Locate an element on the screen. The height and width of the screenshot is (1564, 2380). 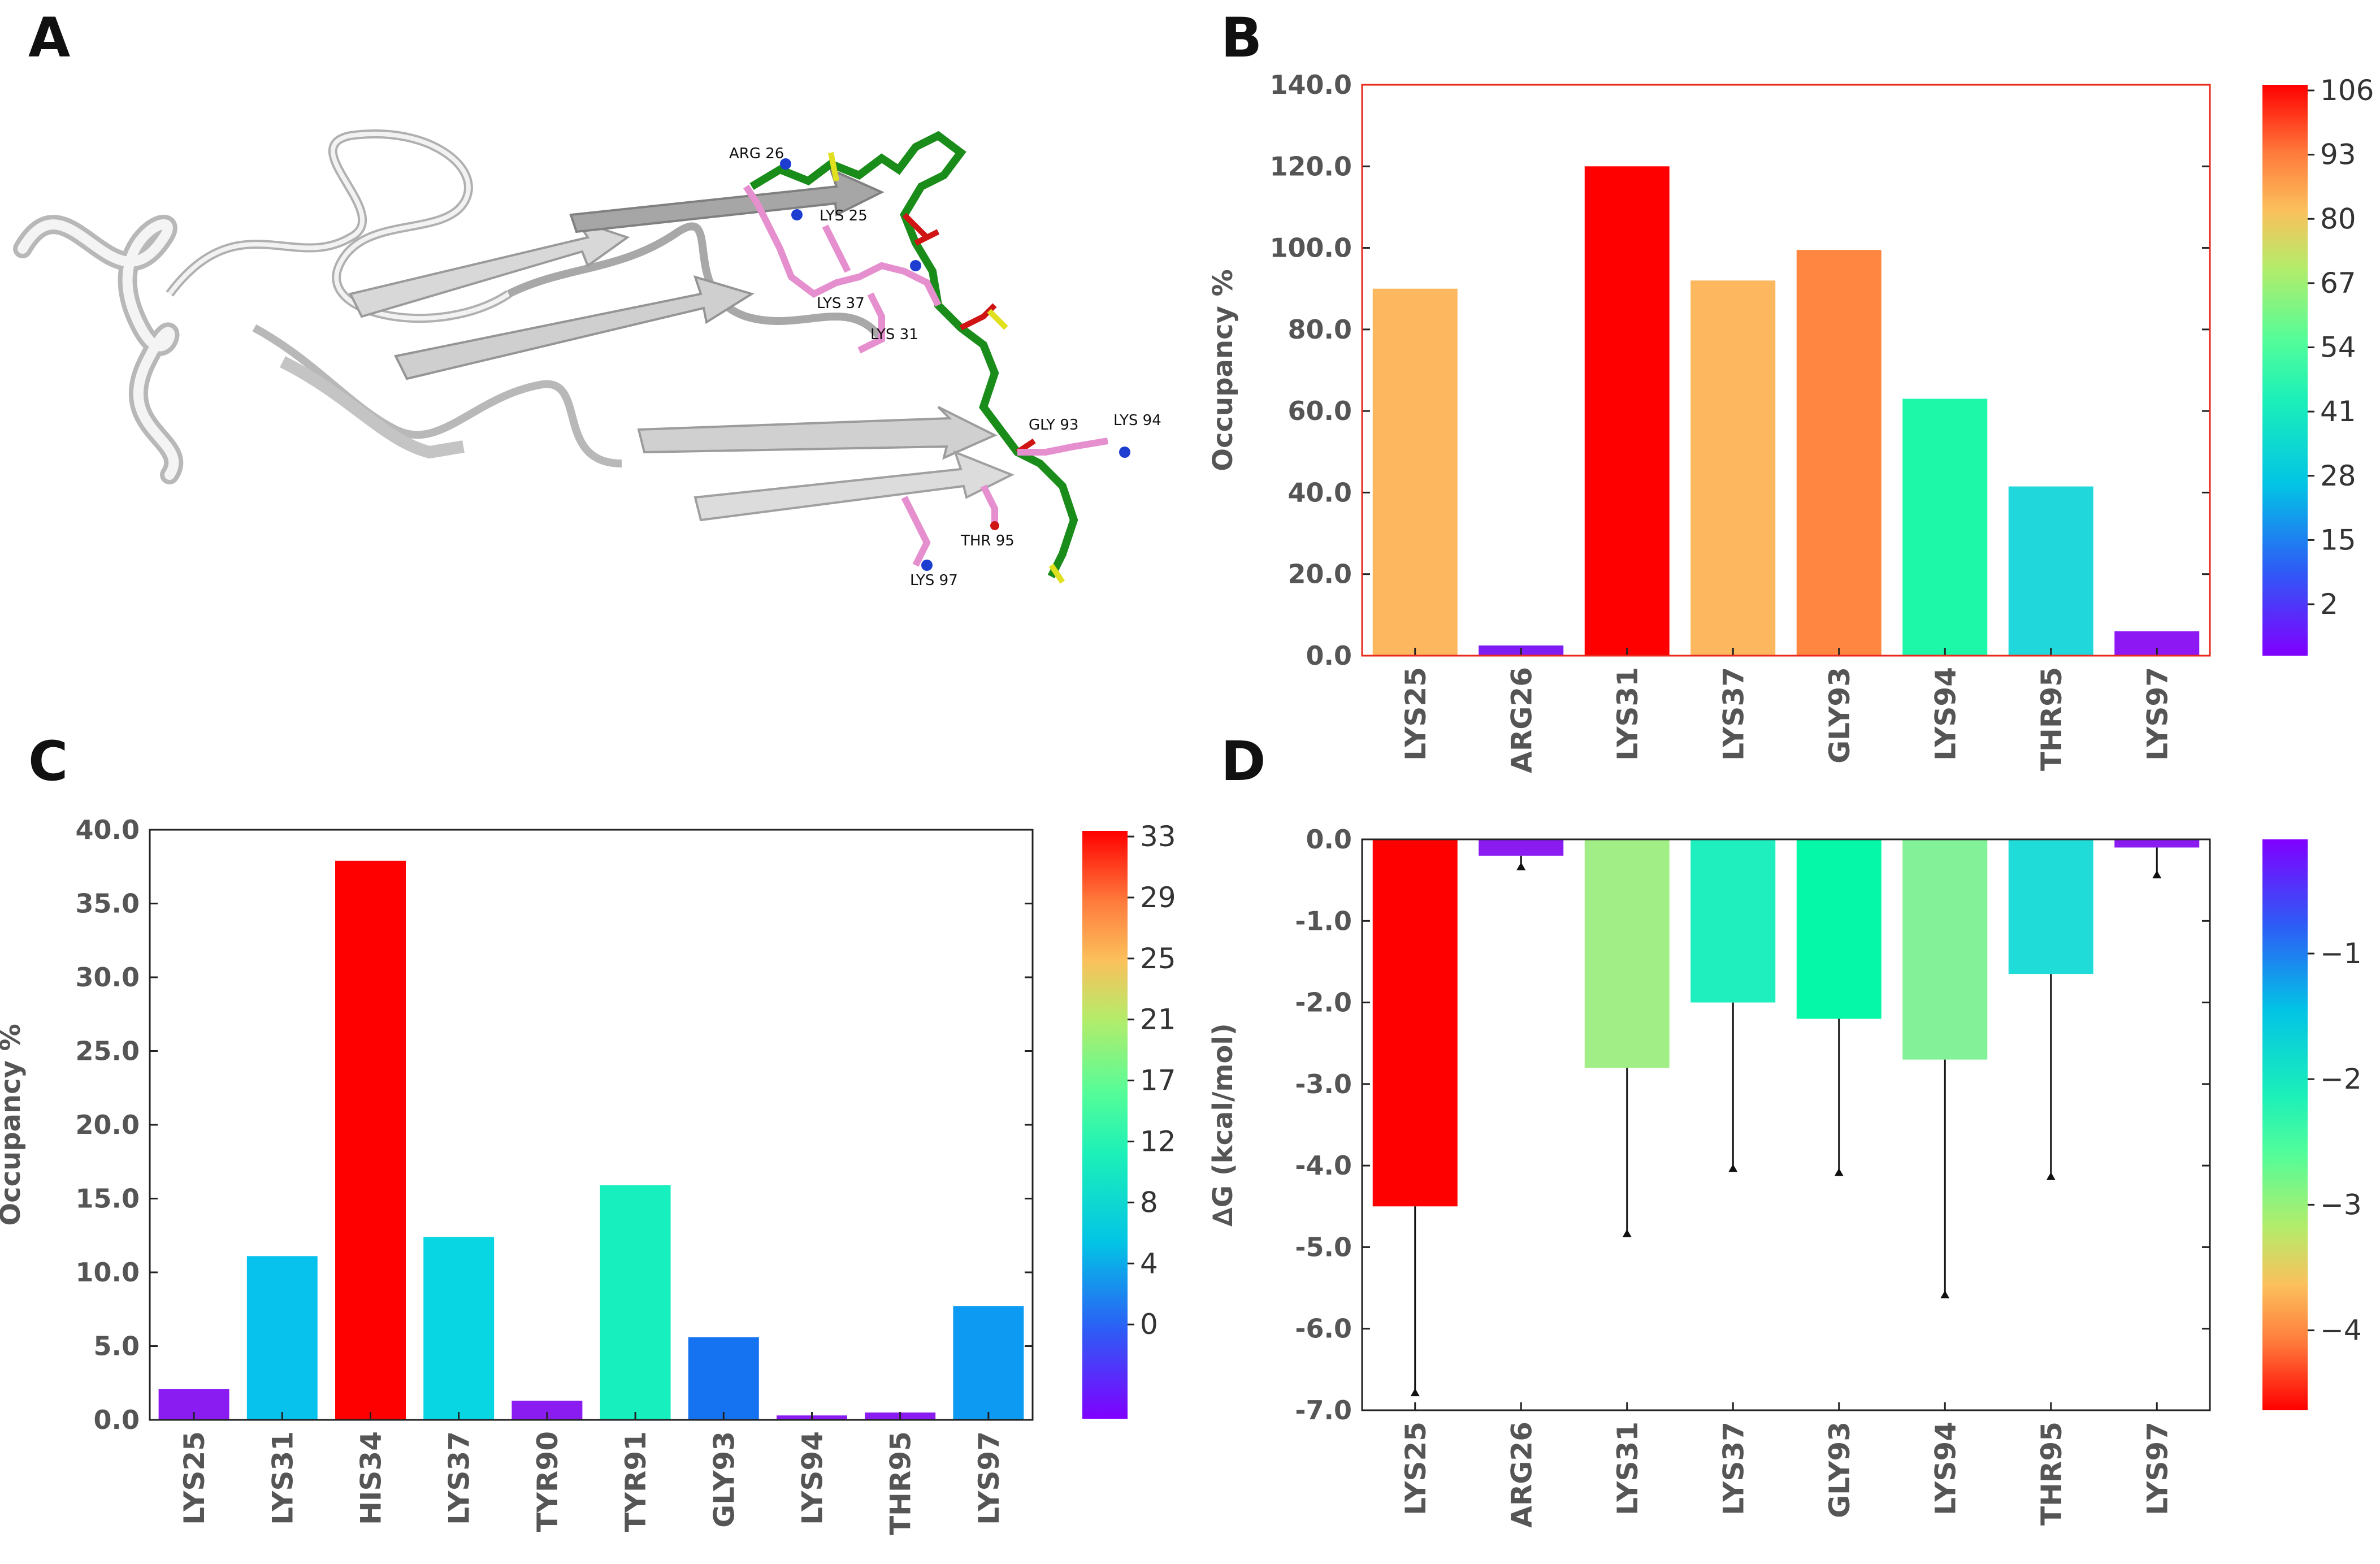
bar-thr95 is located at coordinates (2050, 571).